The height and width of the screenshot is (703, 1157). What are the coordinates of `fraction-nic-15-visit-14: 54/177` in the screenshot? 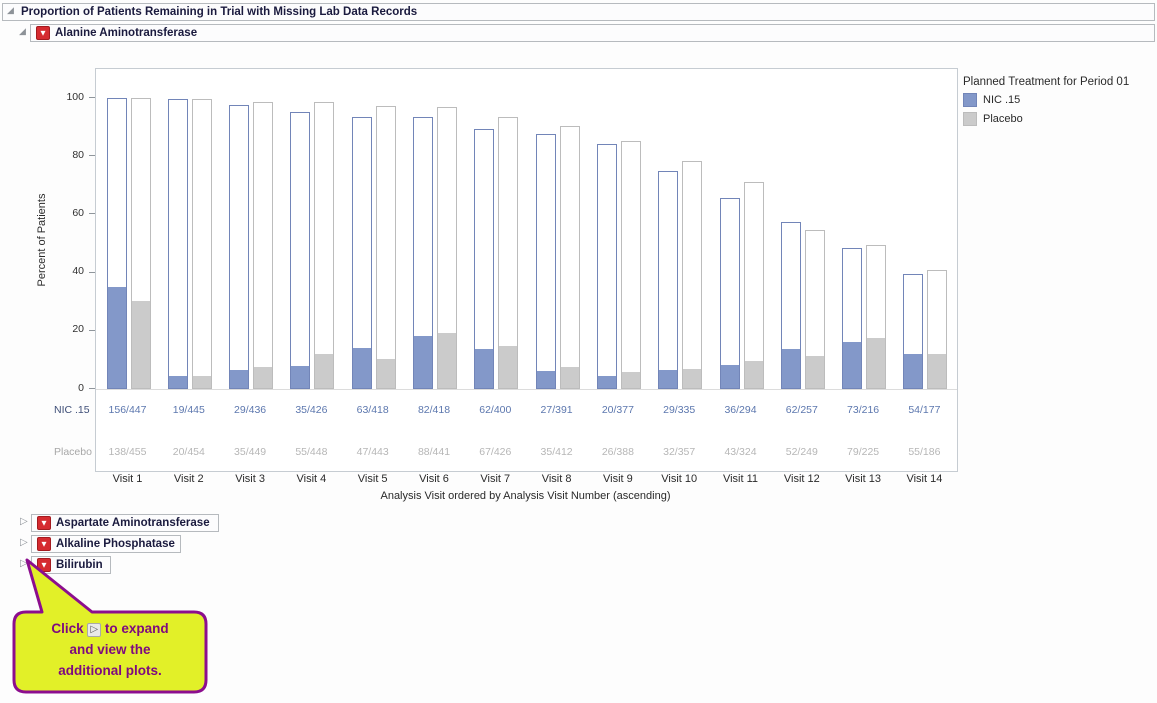 It's located at (924, 410).